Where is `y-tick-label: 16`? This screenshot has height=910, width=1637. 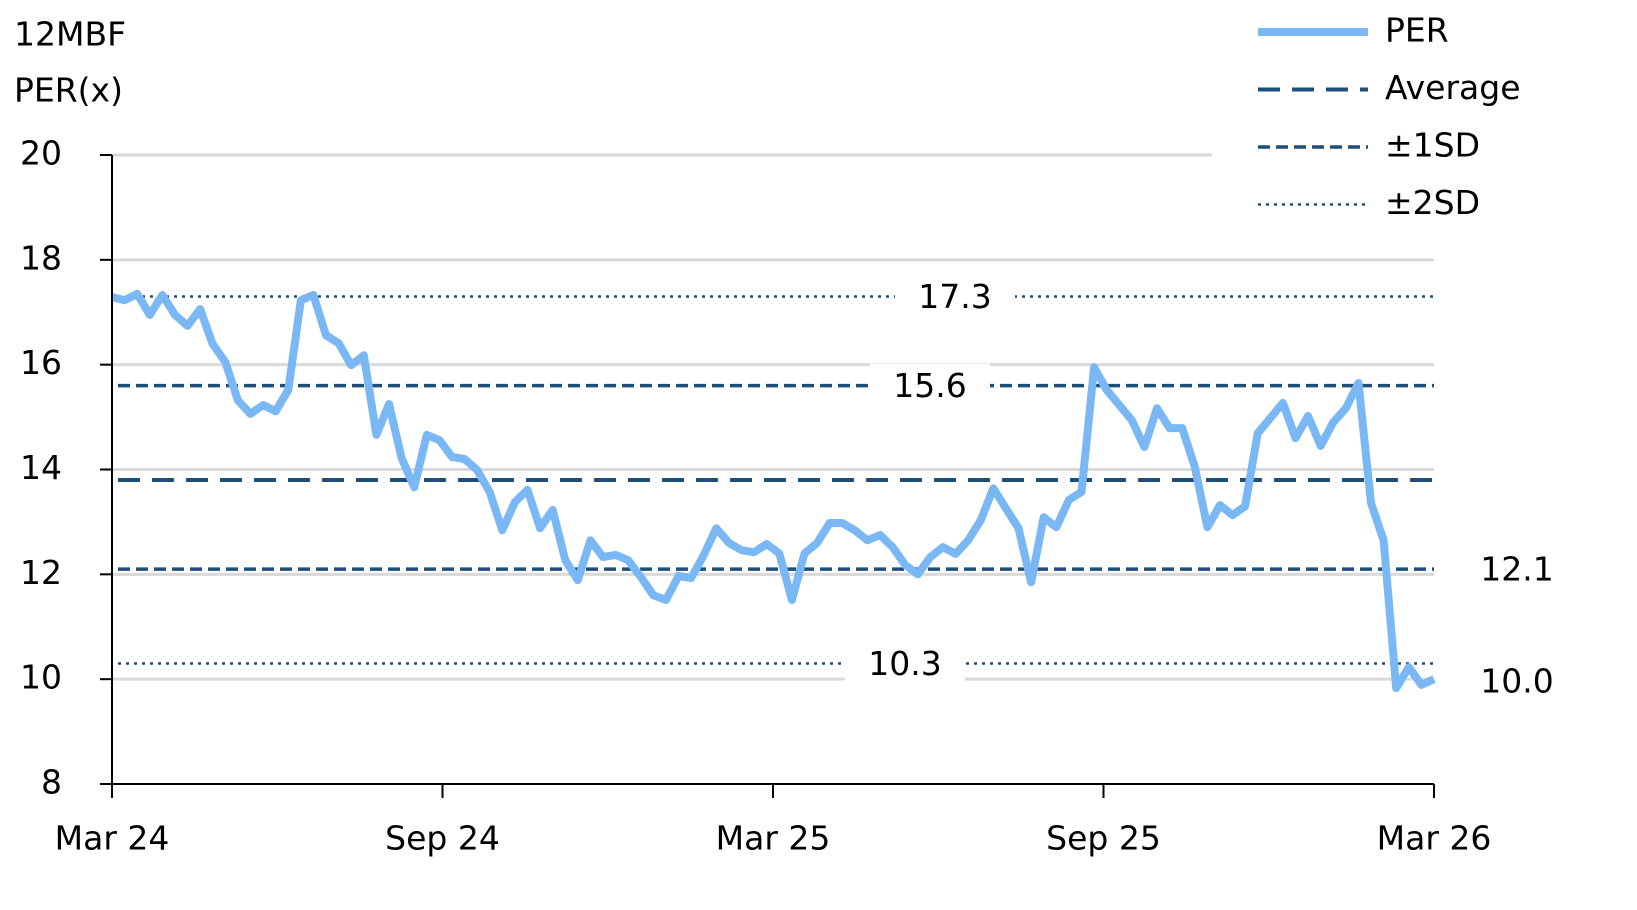
y-tick-label: 16 is located at coordinates (41, 362).